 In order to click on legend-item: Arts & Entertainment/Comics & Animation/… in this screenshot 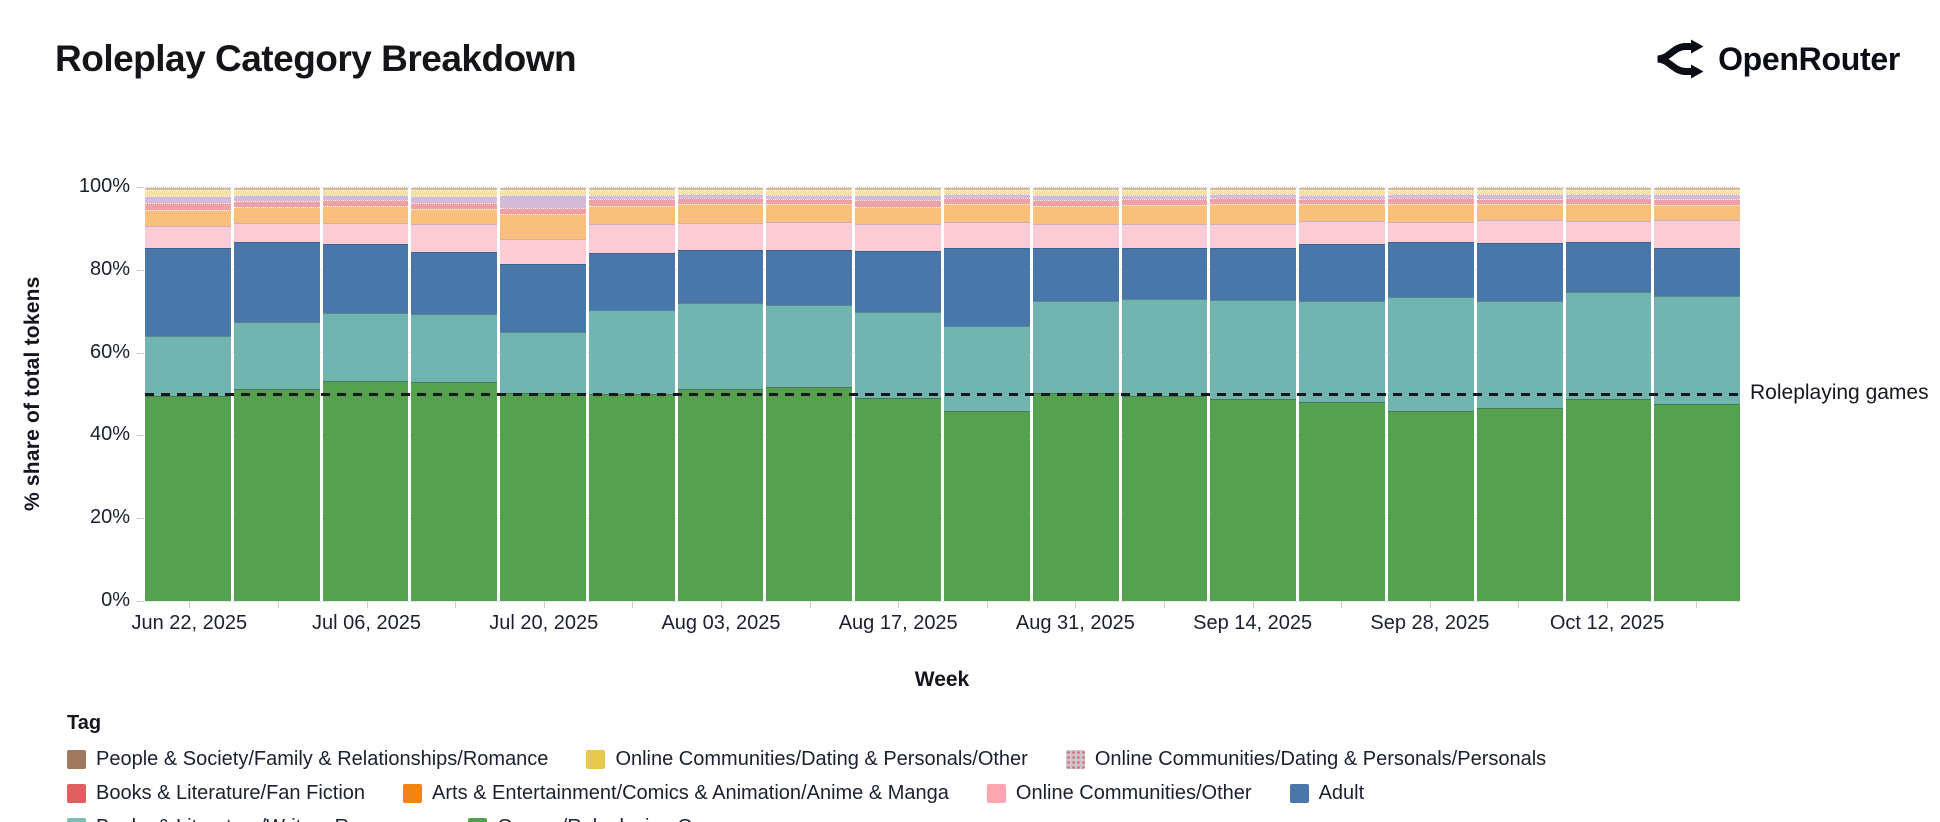, I will do `click(676, 793)`.